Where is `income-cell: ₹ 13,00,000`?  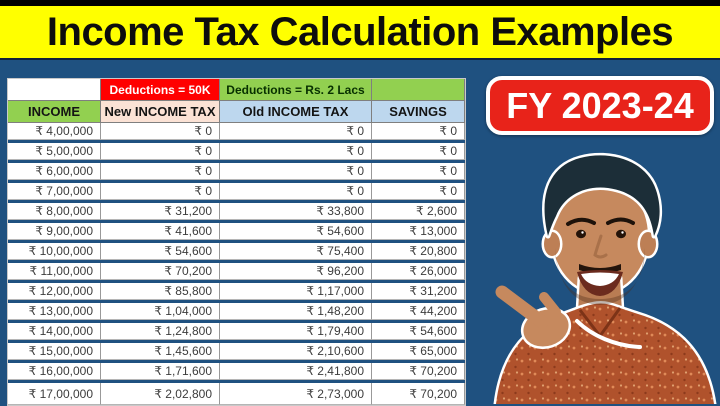
income-cell: ₹ 13,00,000 is located at coordinates (54, 311).